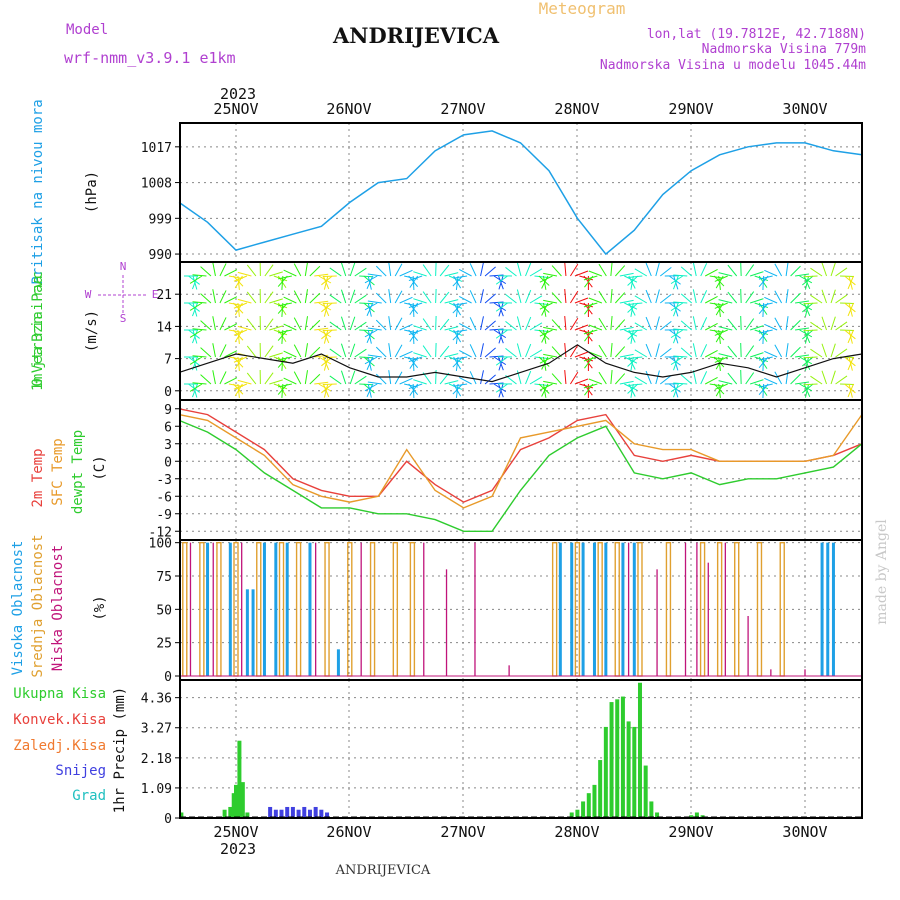 The image size is (900, 900). What do you see at coordinates (168, 392) in the screenshot?
I see `tick-label: 0` at bounding box center [168, 392].